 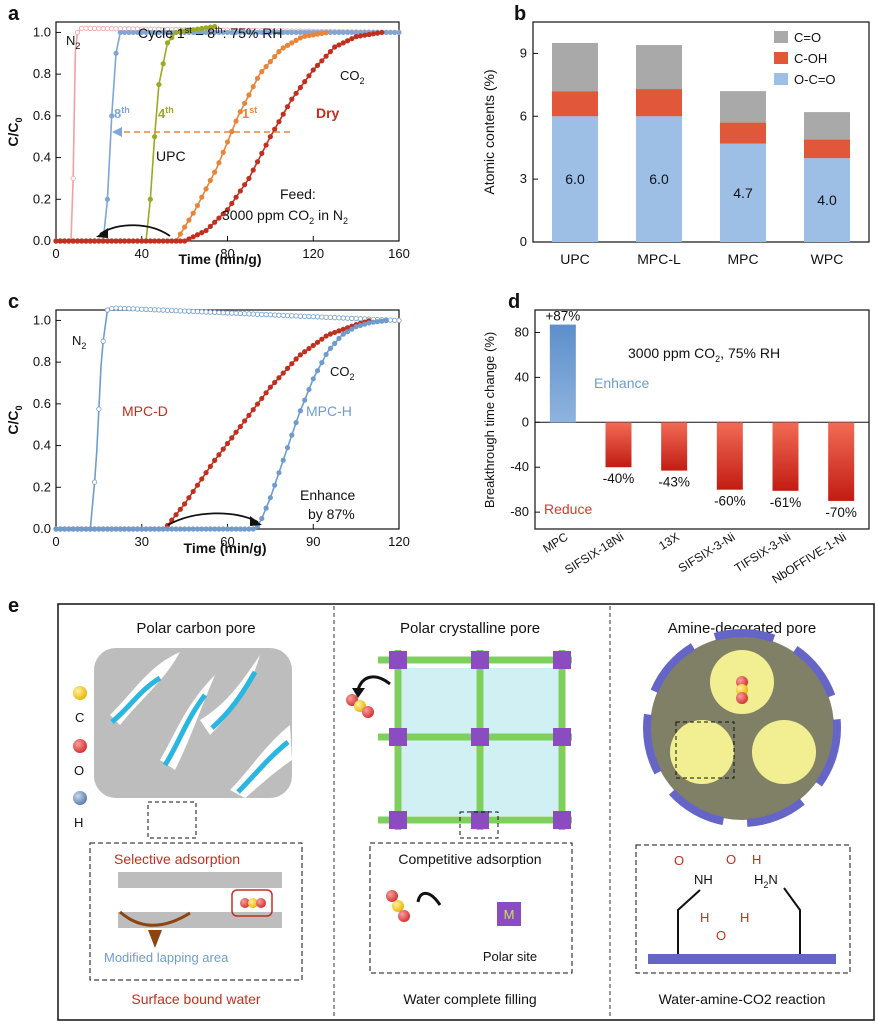 What do you see at coordinates (781, 58) in the screenshot?
I see `legend-swatch-c-oh` at bounding box center [781, 58].